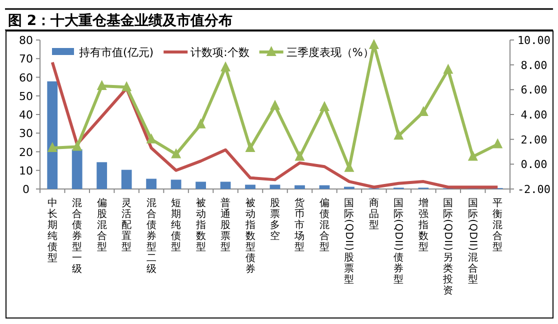 Image resolution: width=558 pixels, height=324 pixels. What do you see at coordinates (26, 189) in the screenshot?
I see `y-tick-label: 0` at bounding box center [26, 189].